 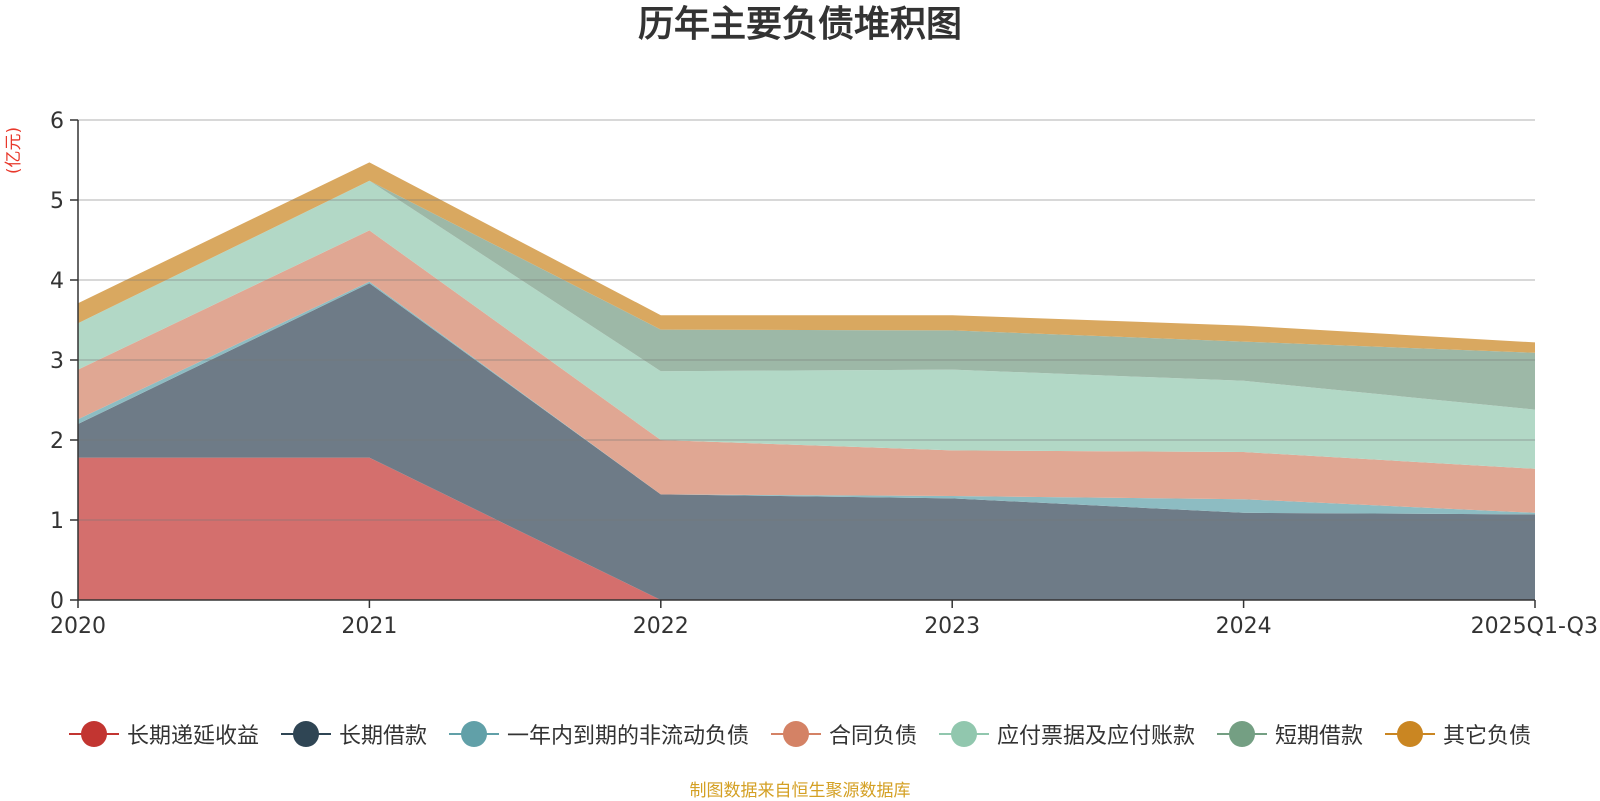 I want to click on legend-label: 应付票据及应付账款, so click(x=1096, y=736).